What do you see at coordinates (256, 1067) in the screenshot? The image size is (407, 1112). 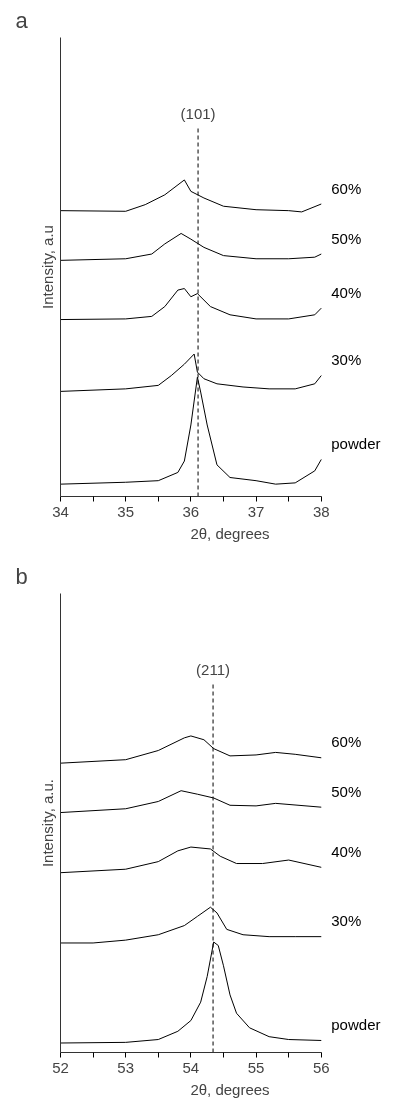 I see `x-tick-label: 55` at bounding box center [256, 1067].